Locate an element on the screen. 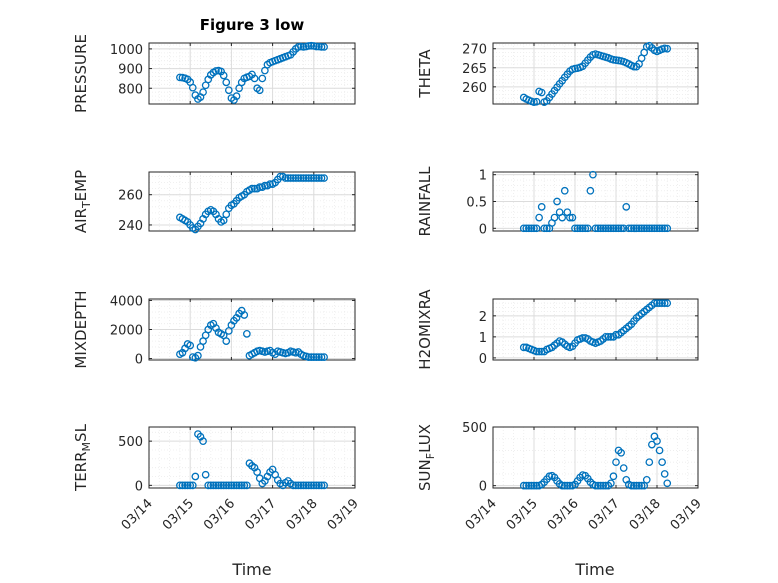 The height and width of the screenshot is (583, 778). panel-rainfall: 0 0.5 1 RAINFALL is located at coordinates (557, 201).